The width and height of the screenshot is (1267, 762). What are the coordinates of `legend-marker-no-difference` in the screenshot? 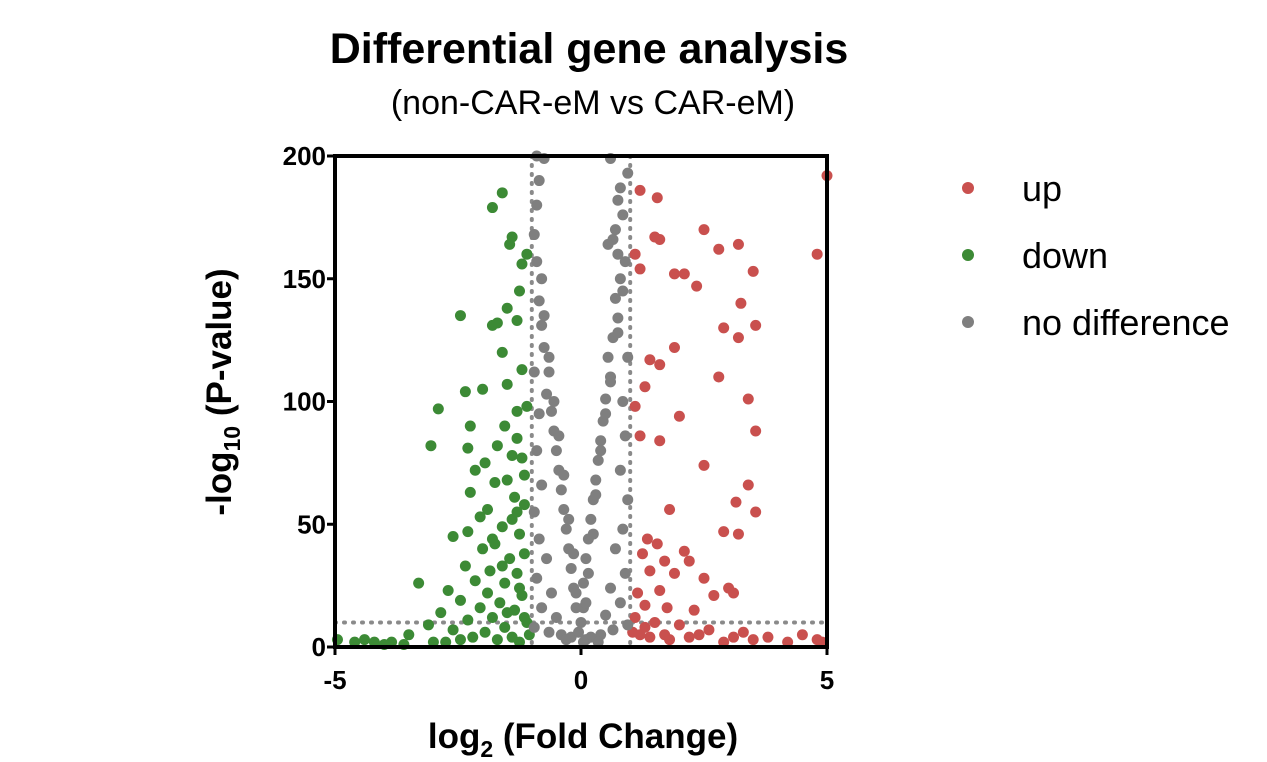 It's located at (968, 322).